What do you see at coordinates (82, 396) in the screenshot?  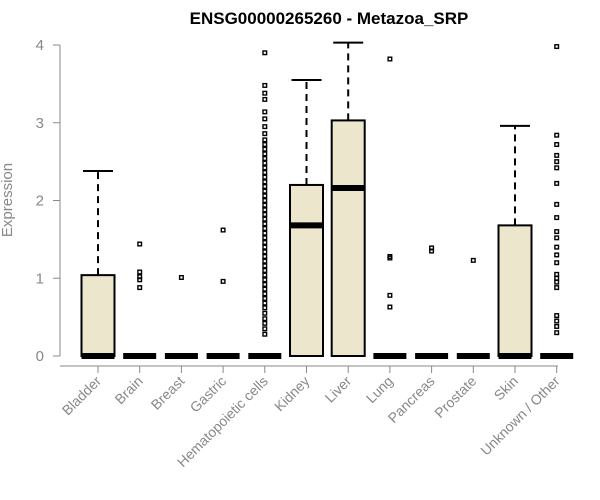 I see `x-tick-label: Bladder` at bounding box center [82, 396].